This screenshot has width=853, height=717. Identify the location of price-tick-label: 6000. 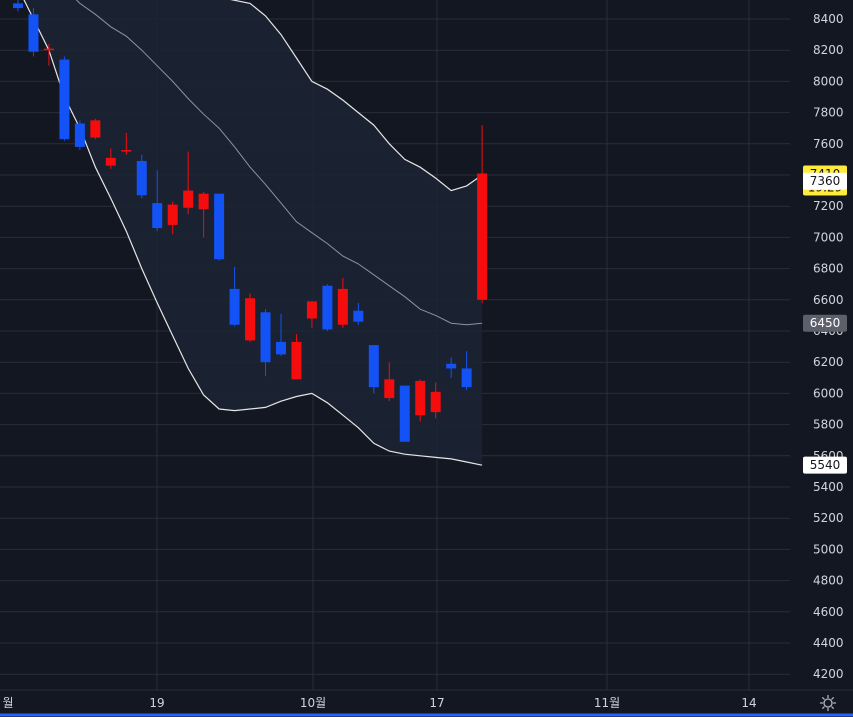
(828, 393).